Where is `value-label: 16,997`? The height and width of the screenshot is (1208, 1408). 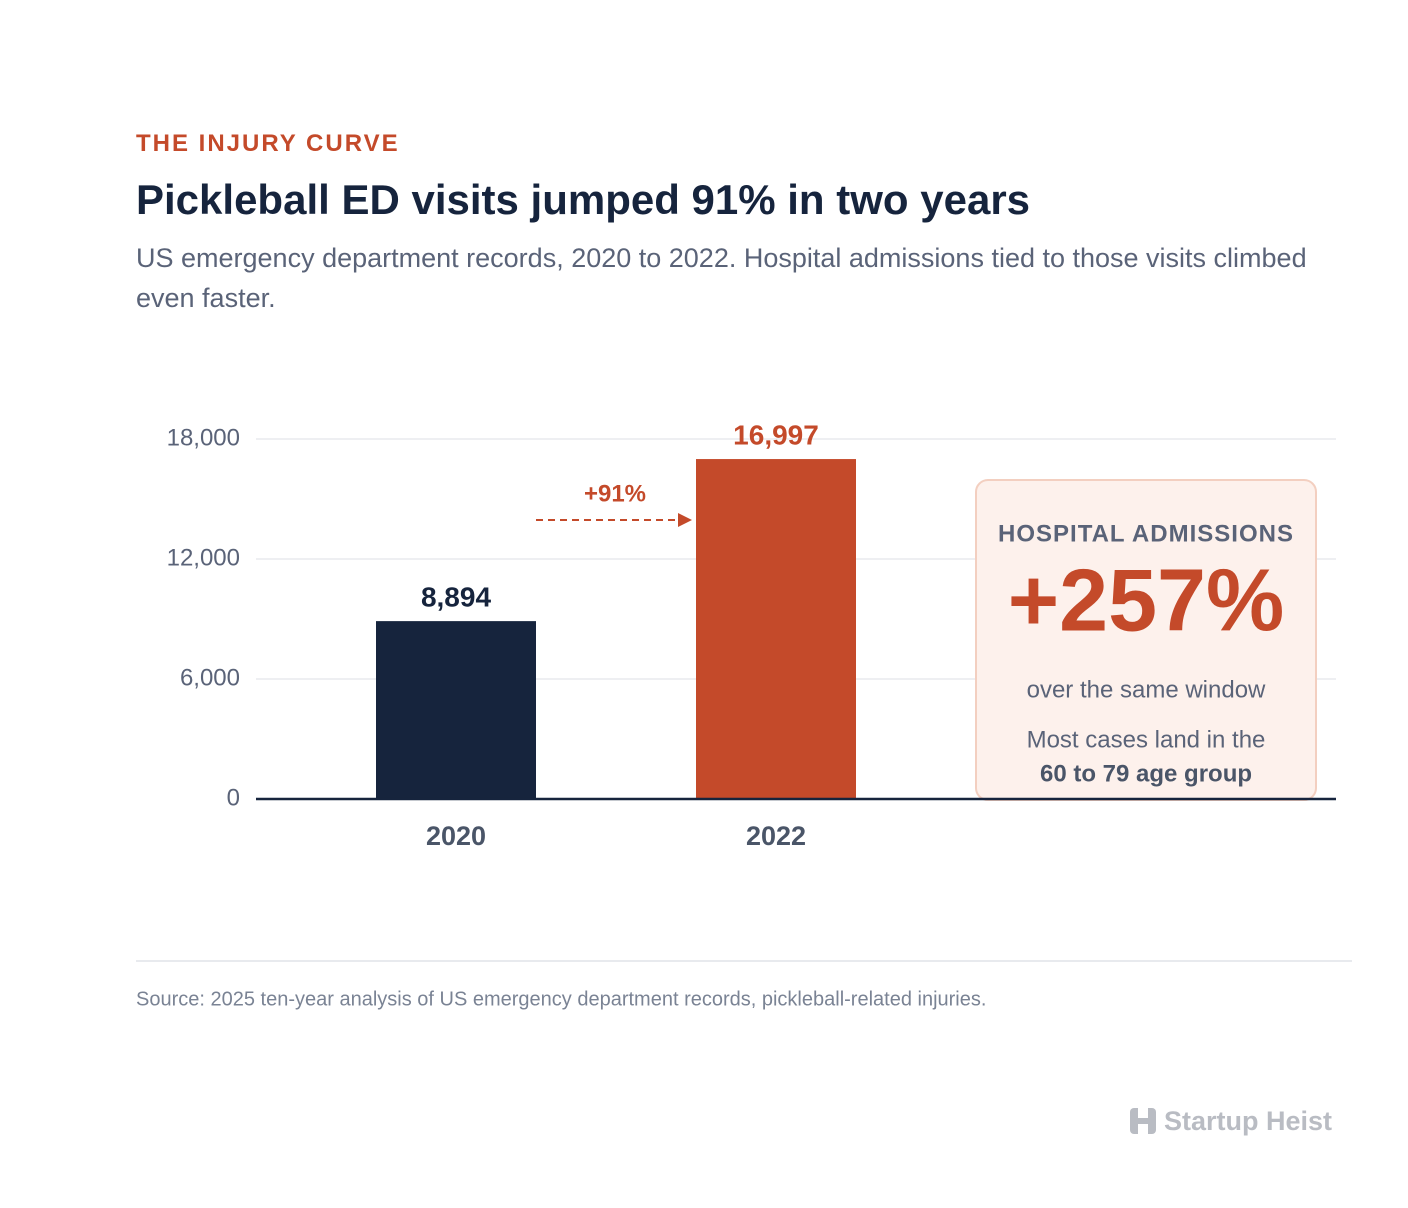 value-label: 16,997 is located at coordinates (776, 434).